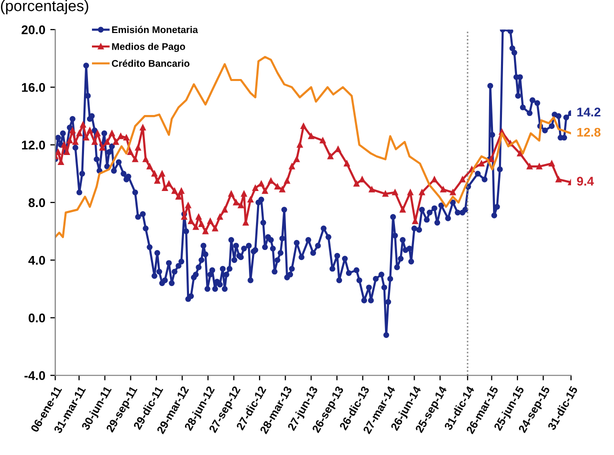  Describe the element at coordinates (37, 203) in the screenshot. I see `y-tick-label: 8.0` at that location.